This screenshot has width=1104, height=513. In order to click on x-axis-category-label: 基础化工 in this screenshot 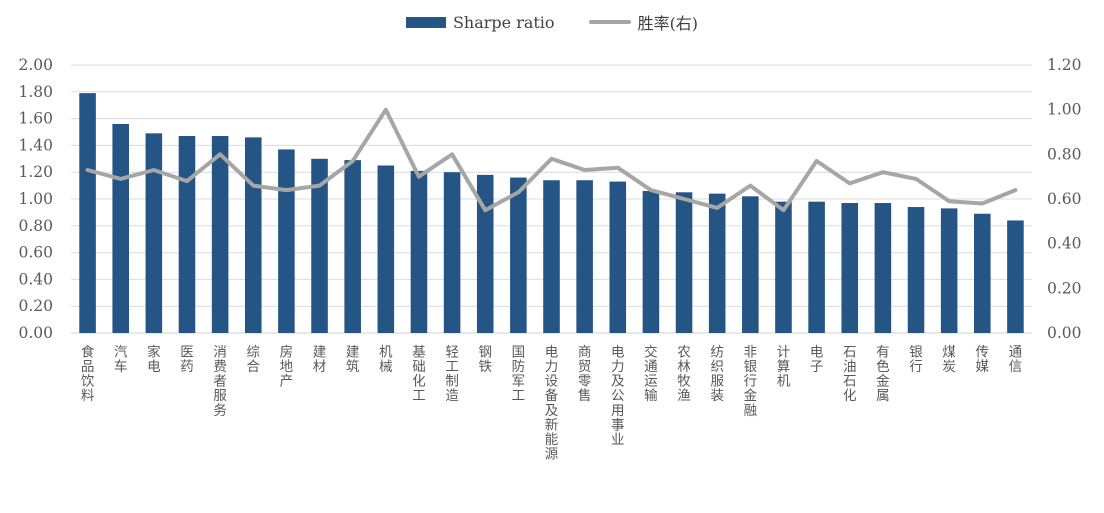, I will do `click(419, 373)`.